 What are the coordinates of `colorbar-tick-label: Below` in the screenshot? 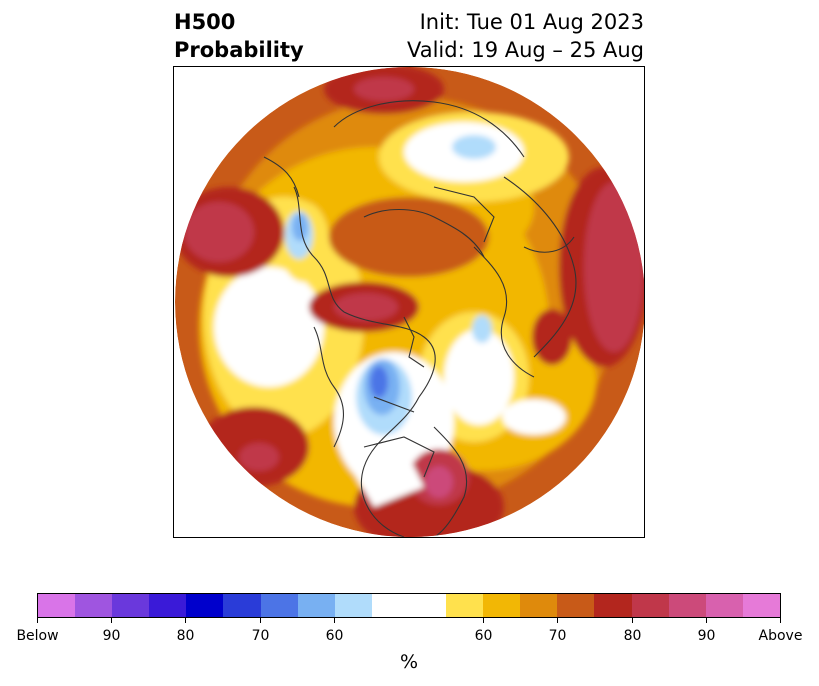 It's located at (37, 636).